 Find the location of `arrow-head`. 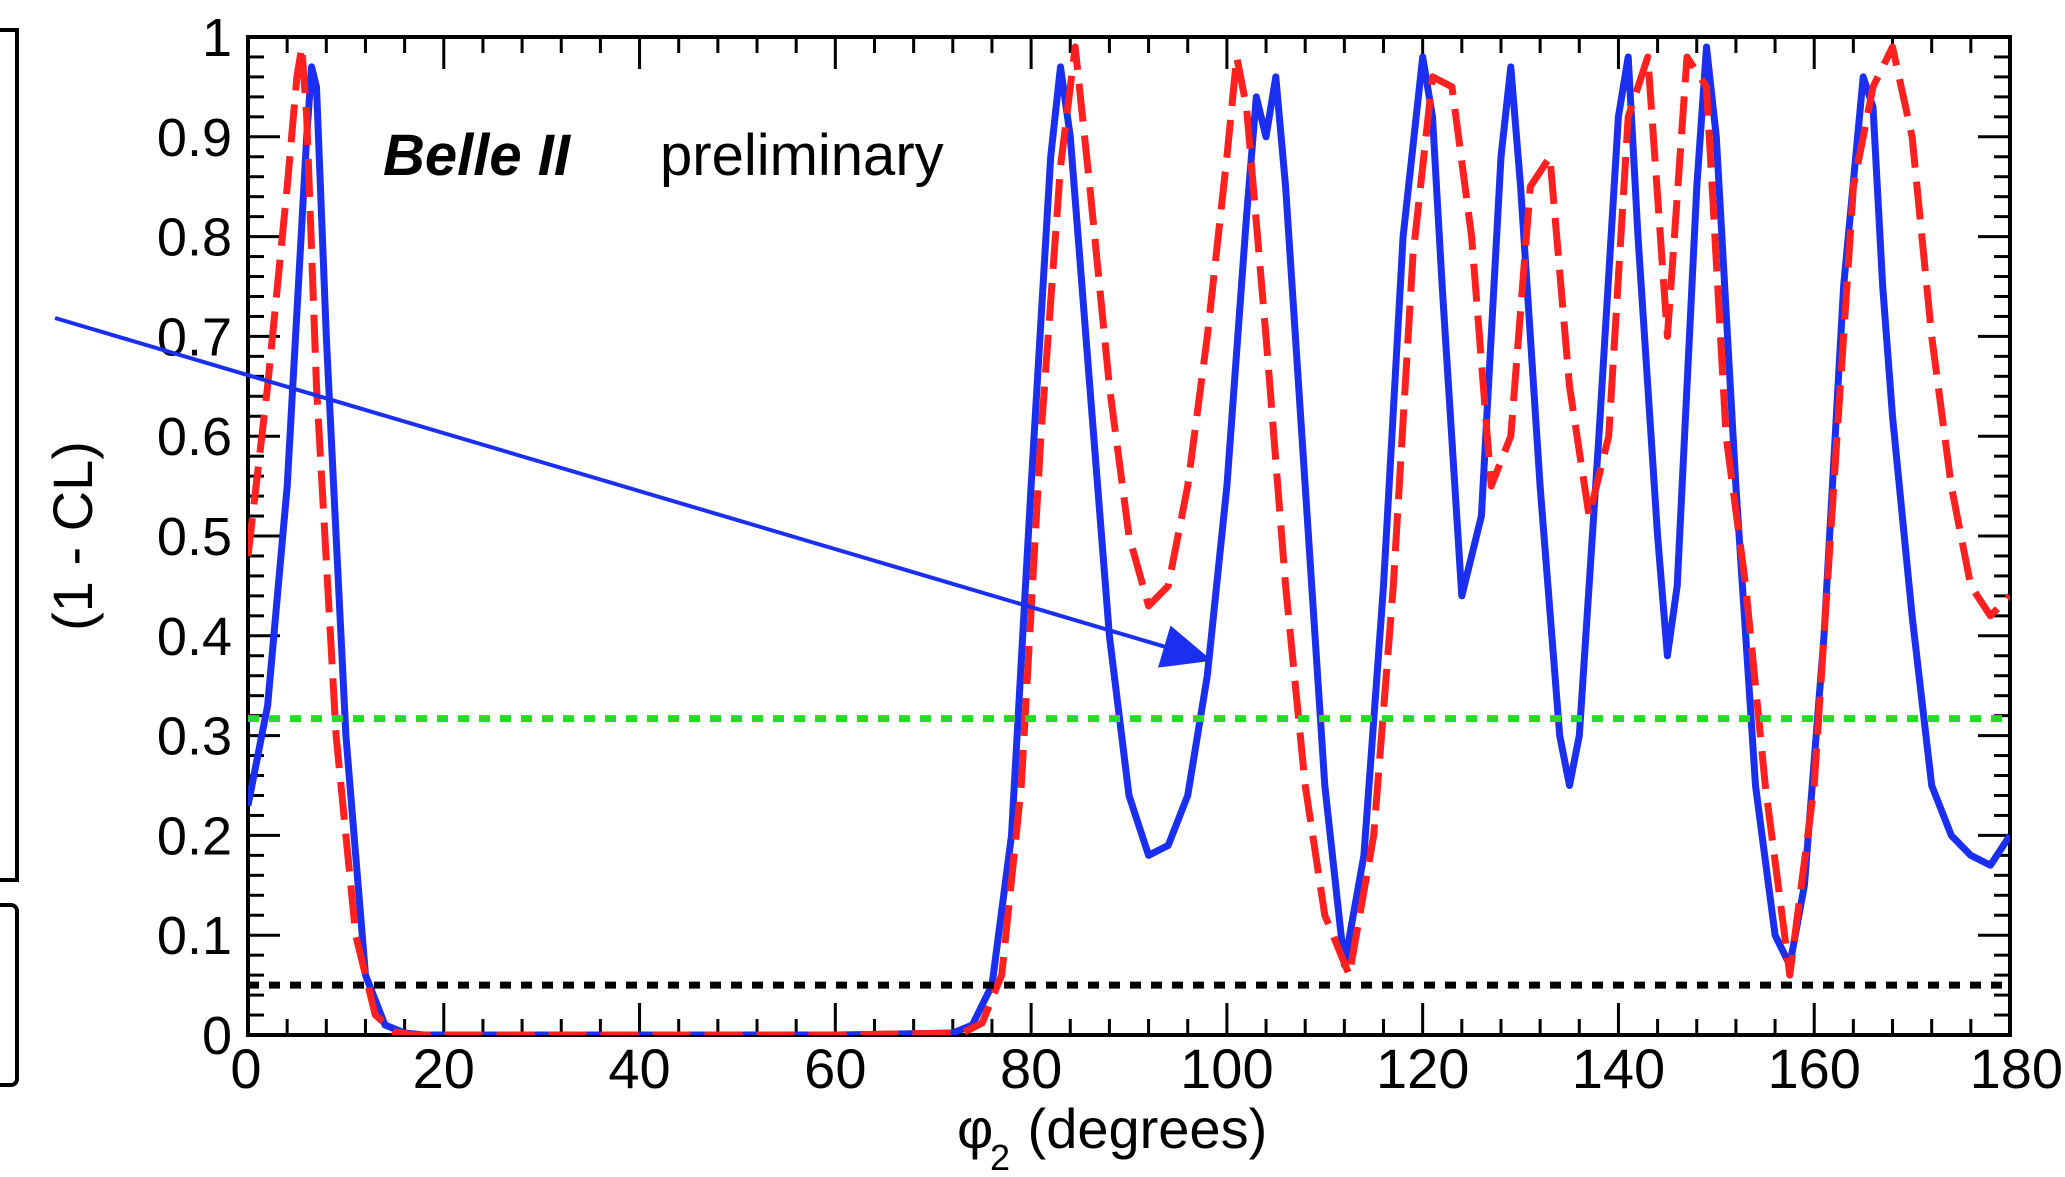

arrow-head is located at coordinates (1185, 646).